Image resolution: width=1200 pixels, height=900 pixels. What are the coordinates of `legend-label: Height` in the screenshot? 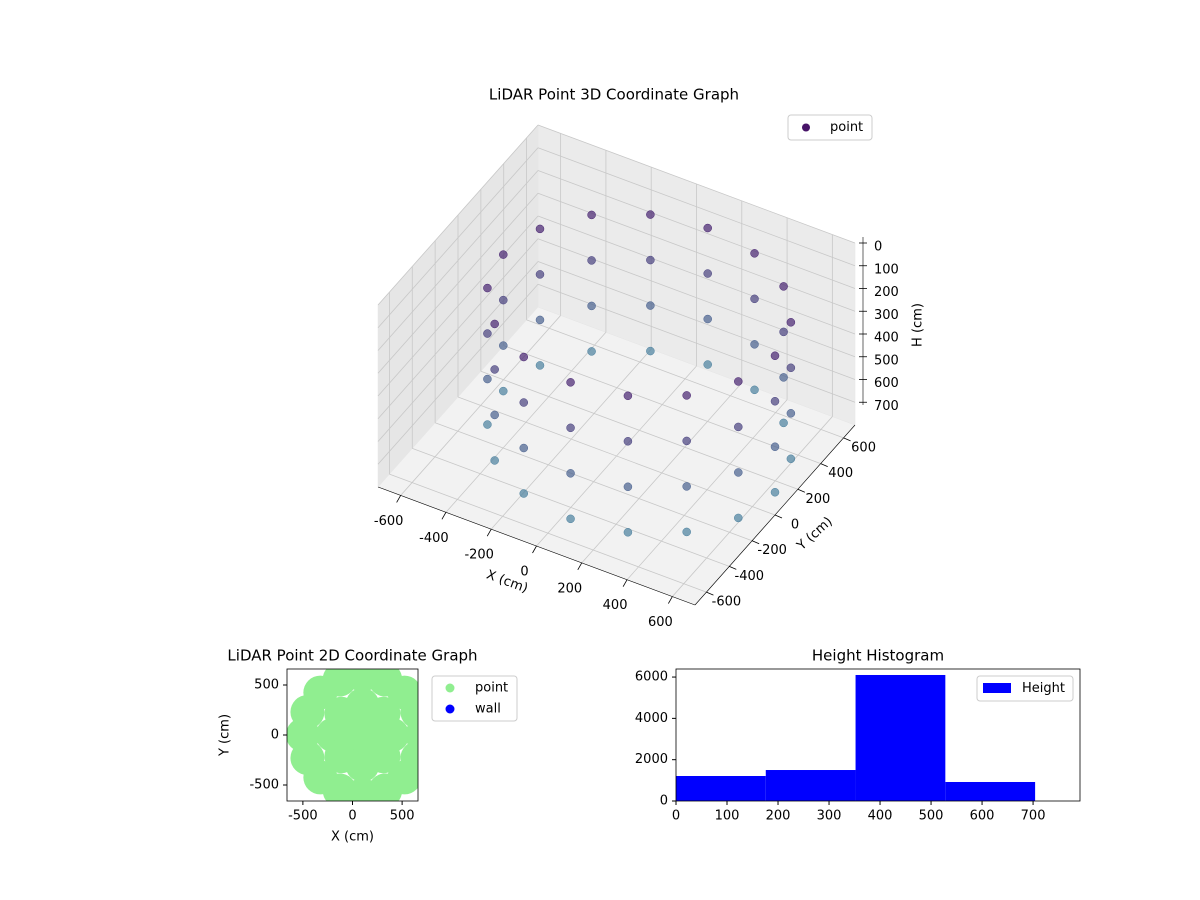 It's located at (1043, 688).